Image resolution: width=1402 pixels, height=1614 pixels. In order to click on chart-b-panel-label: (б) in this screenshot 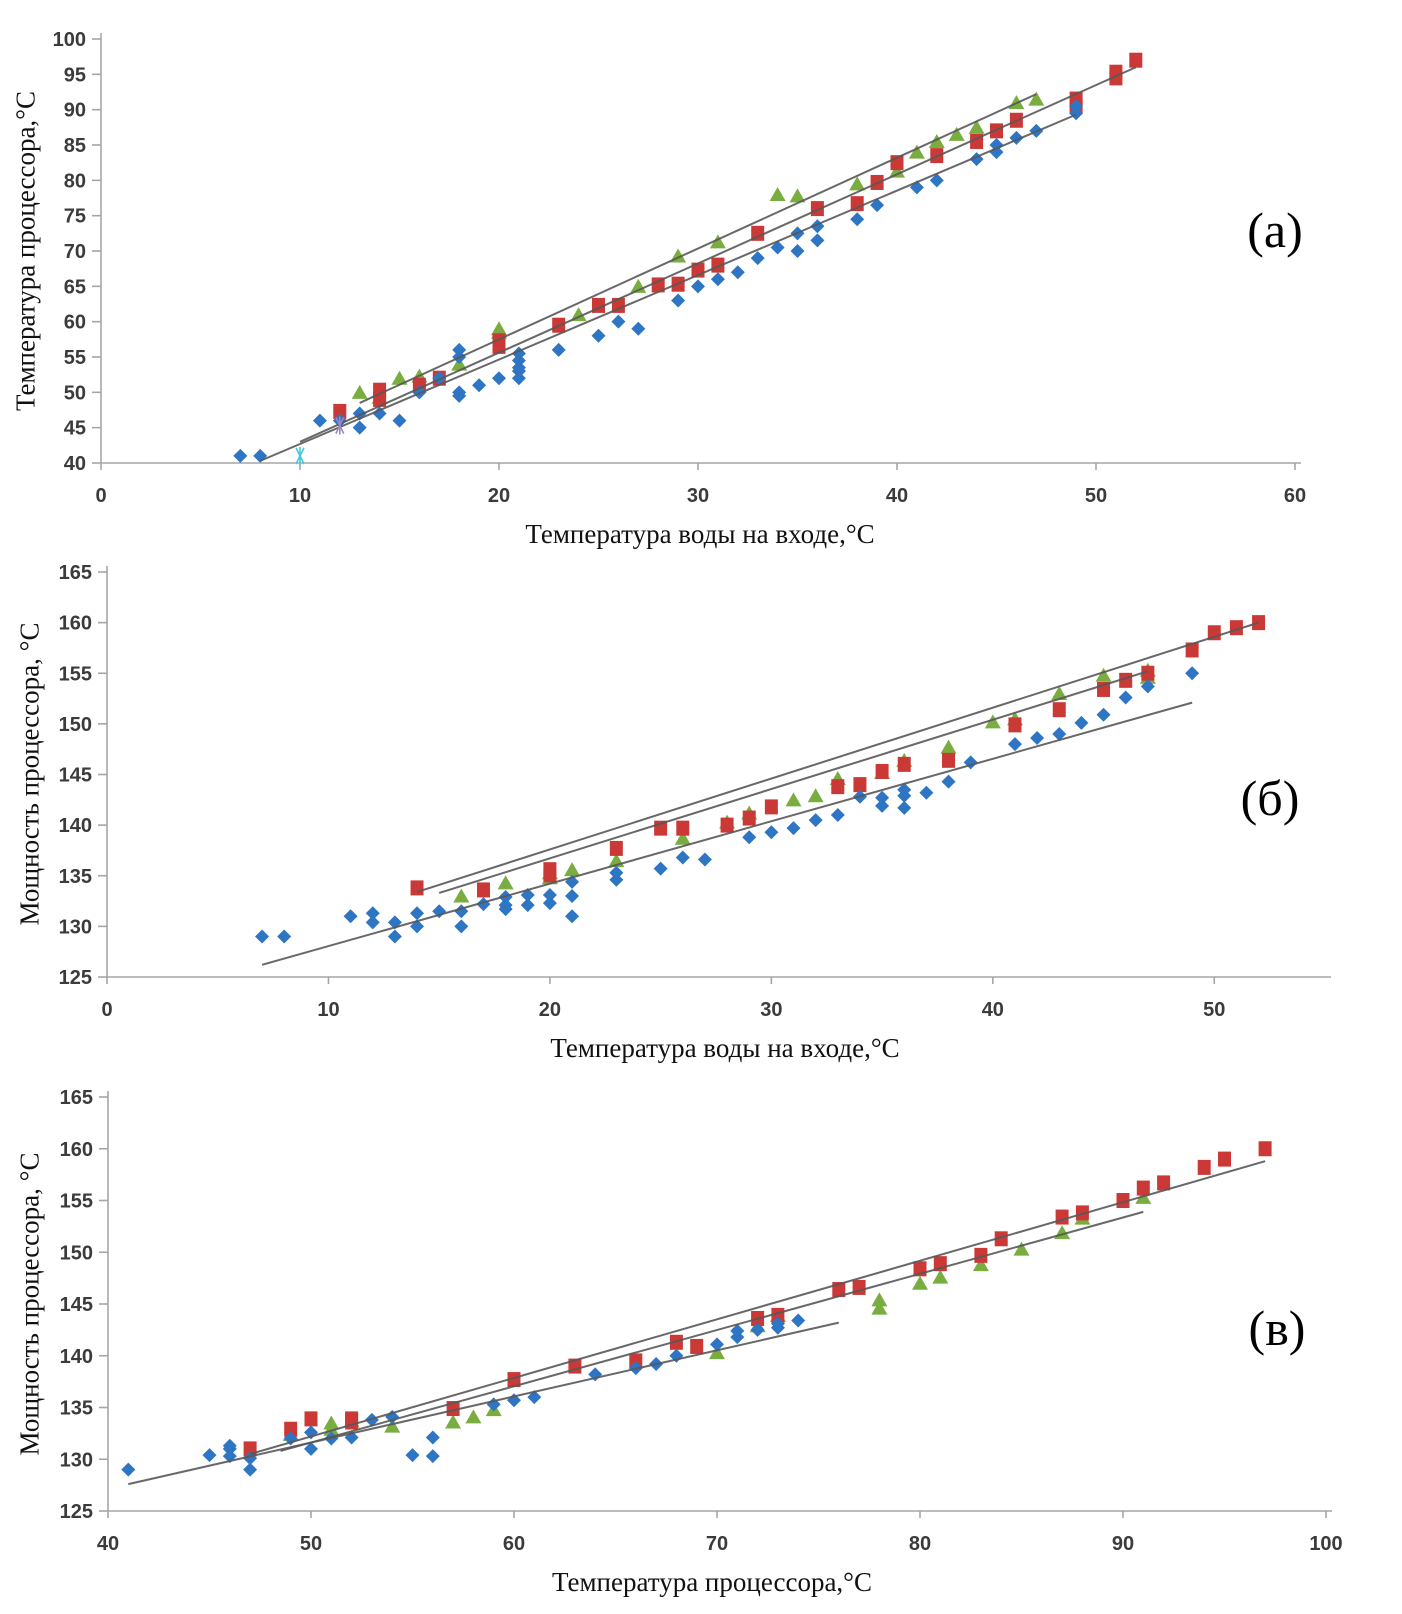, I will do `click(1270, 798)`.